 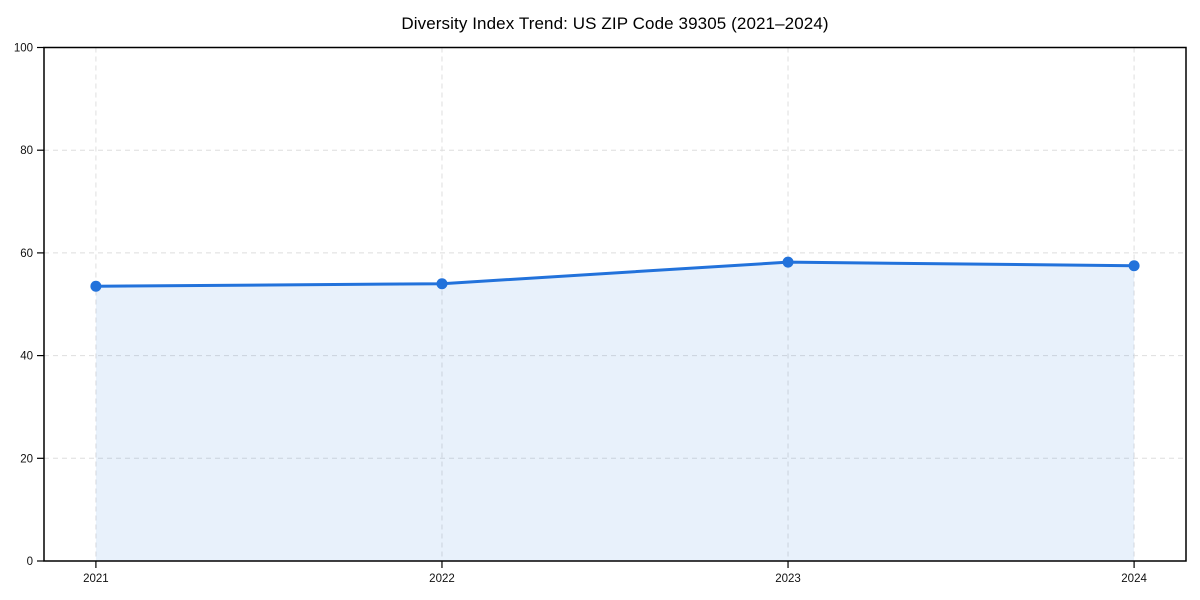 I want to click on data-point-2022, so click(x=442, y=284).